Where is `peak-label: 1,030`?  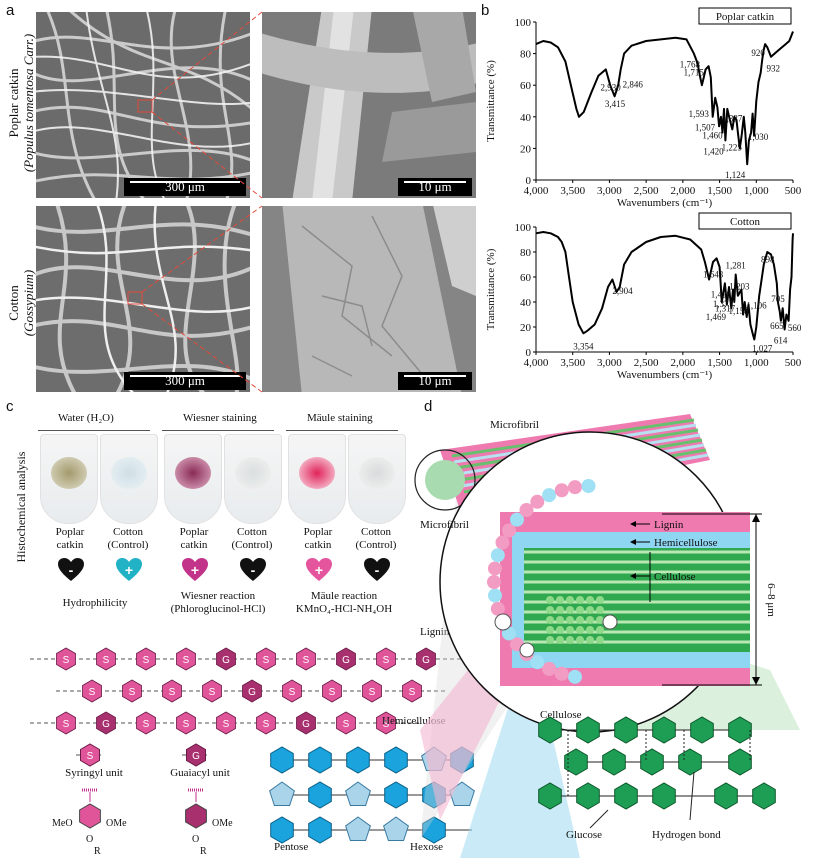
peak-label: 1,030 is located at coordinates (758, 137).